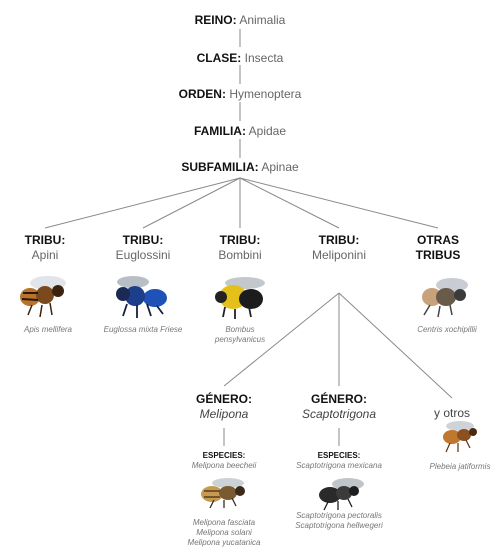 This screenshot has height=556, width=501. What do you see at coordinates (45, 247) in the screenshot?
I see `tribe-apini: TRIBU: Apini` at bounding box center [45, 247].